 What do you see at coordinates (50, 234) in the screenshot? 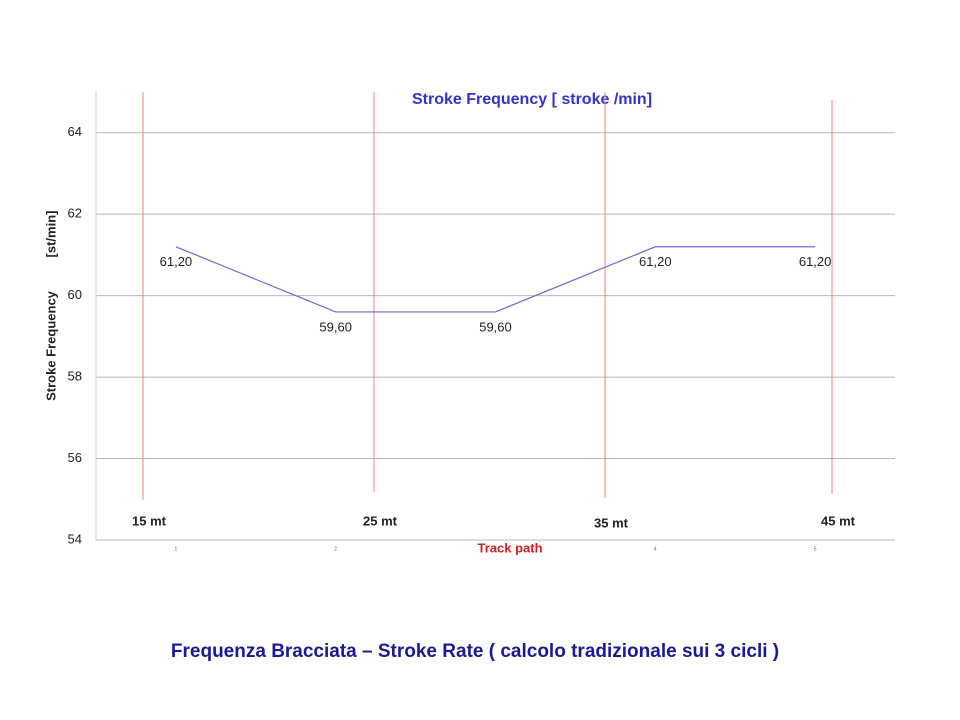
I see `y-unit-label: [st/min]` at bounding box center [50, 234].